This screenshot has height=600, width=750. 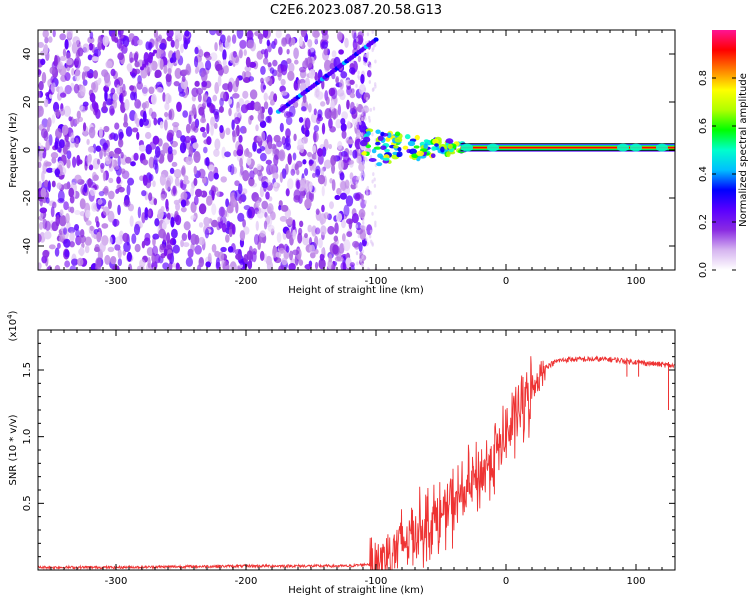 What do you see at coordinates (13, 312) in the screenshot?
I see `snr-y-multiplier-close: )` at bounding box center [13, 312].